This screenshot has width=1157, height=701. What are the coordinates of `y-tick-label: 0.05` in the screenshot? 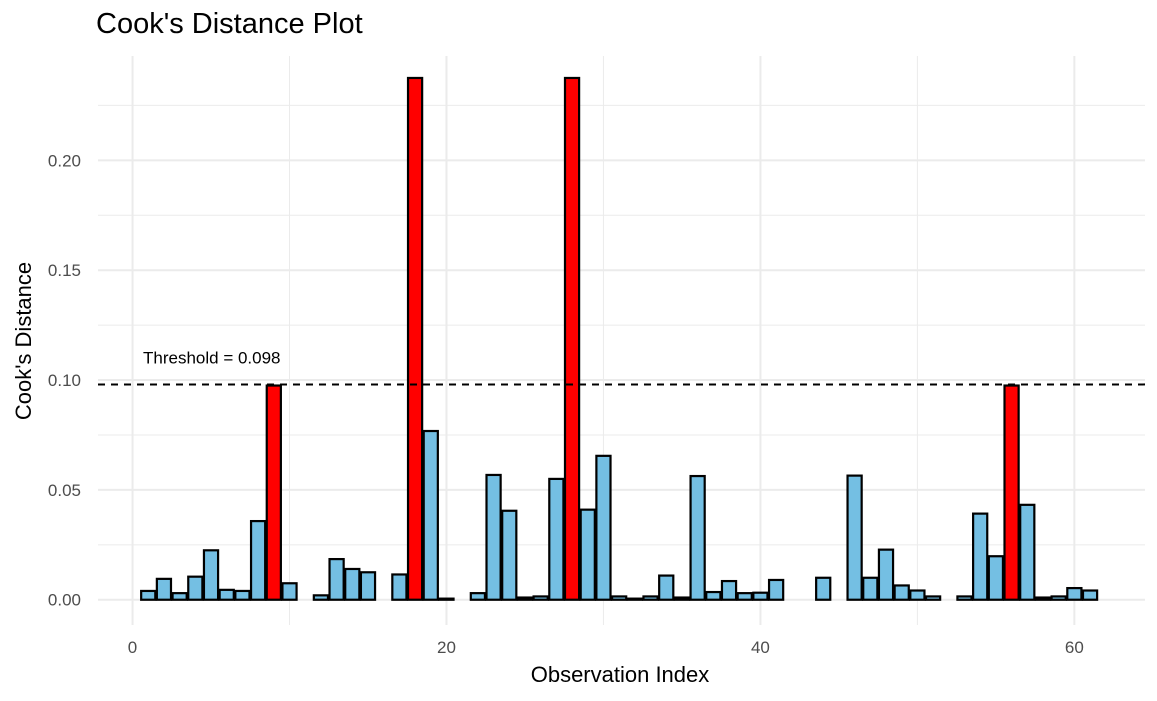 It's located at (64, 490).